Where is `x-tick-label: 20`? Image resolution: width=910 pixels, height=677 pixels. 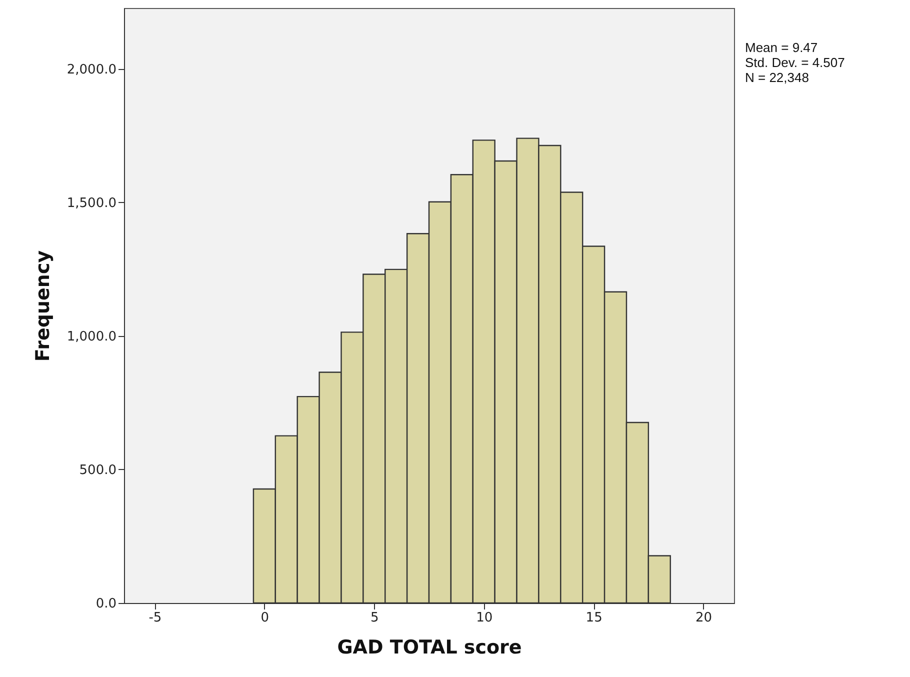 x-tick-label: 20 is located at coordinates (704, 618).